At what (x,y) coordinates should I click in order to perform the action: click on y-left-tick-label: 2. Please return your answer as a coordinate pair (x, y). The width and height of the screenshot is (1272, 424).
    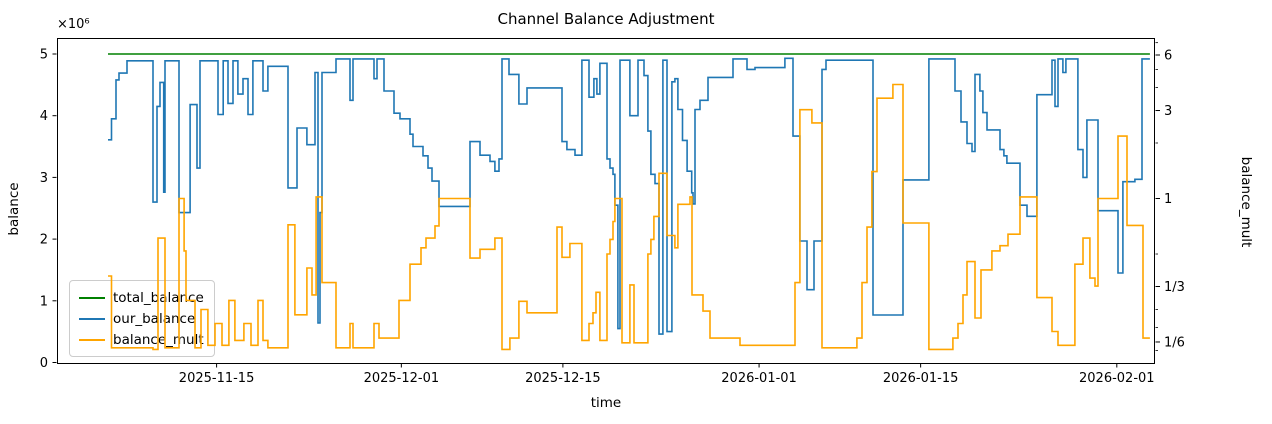
    Looking at the image, I should click on (44, 240).